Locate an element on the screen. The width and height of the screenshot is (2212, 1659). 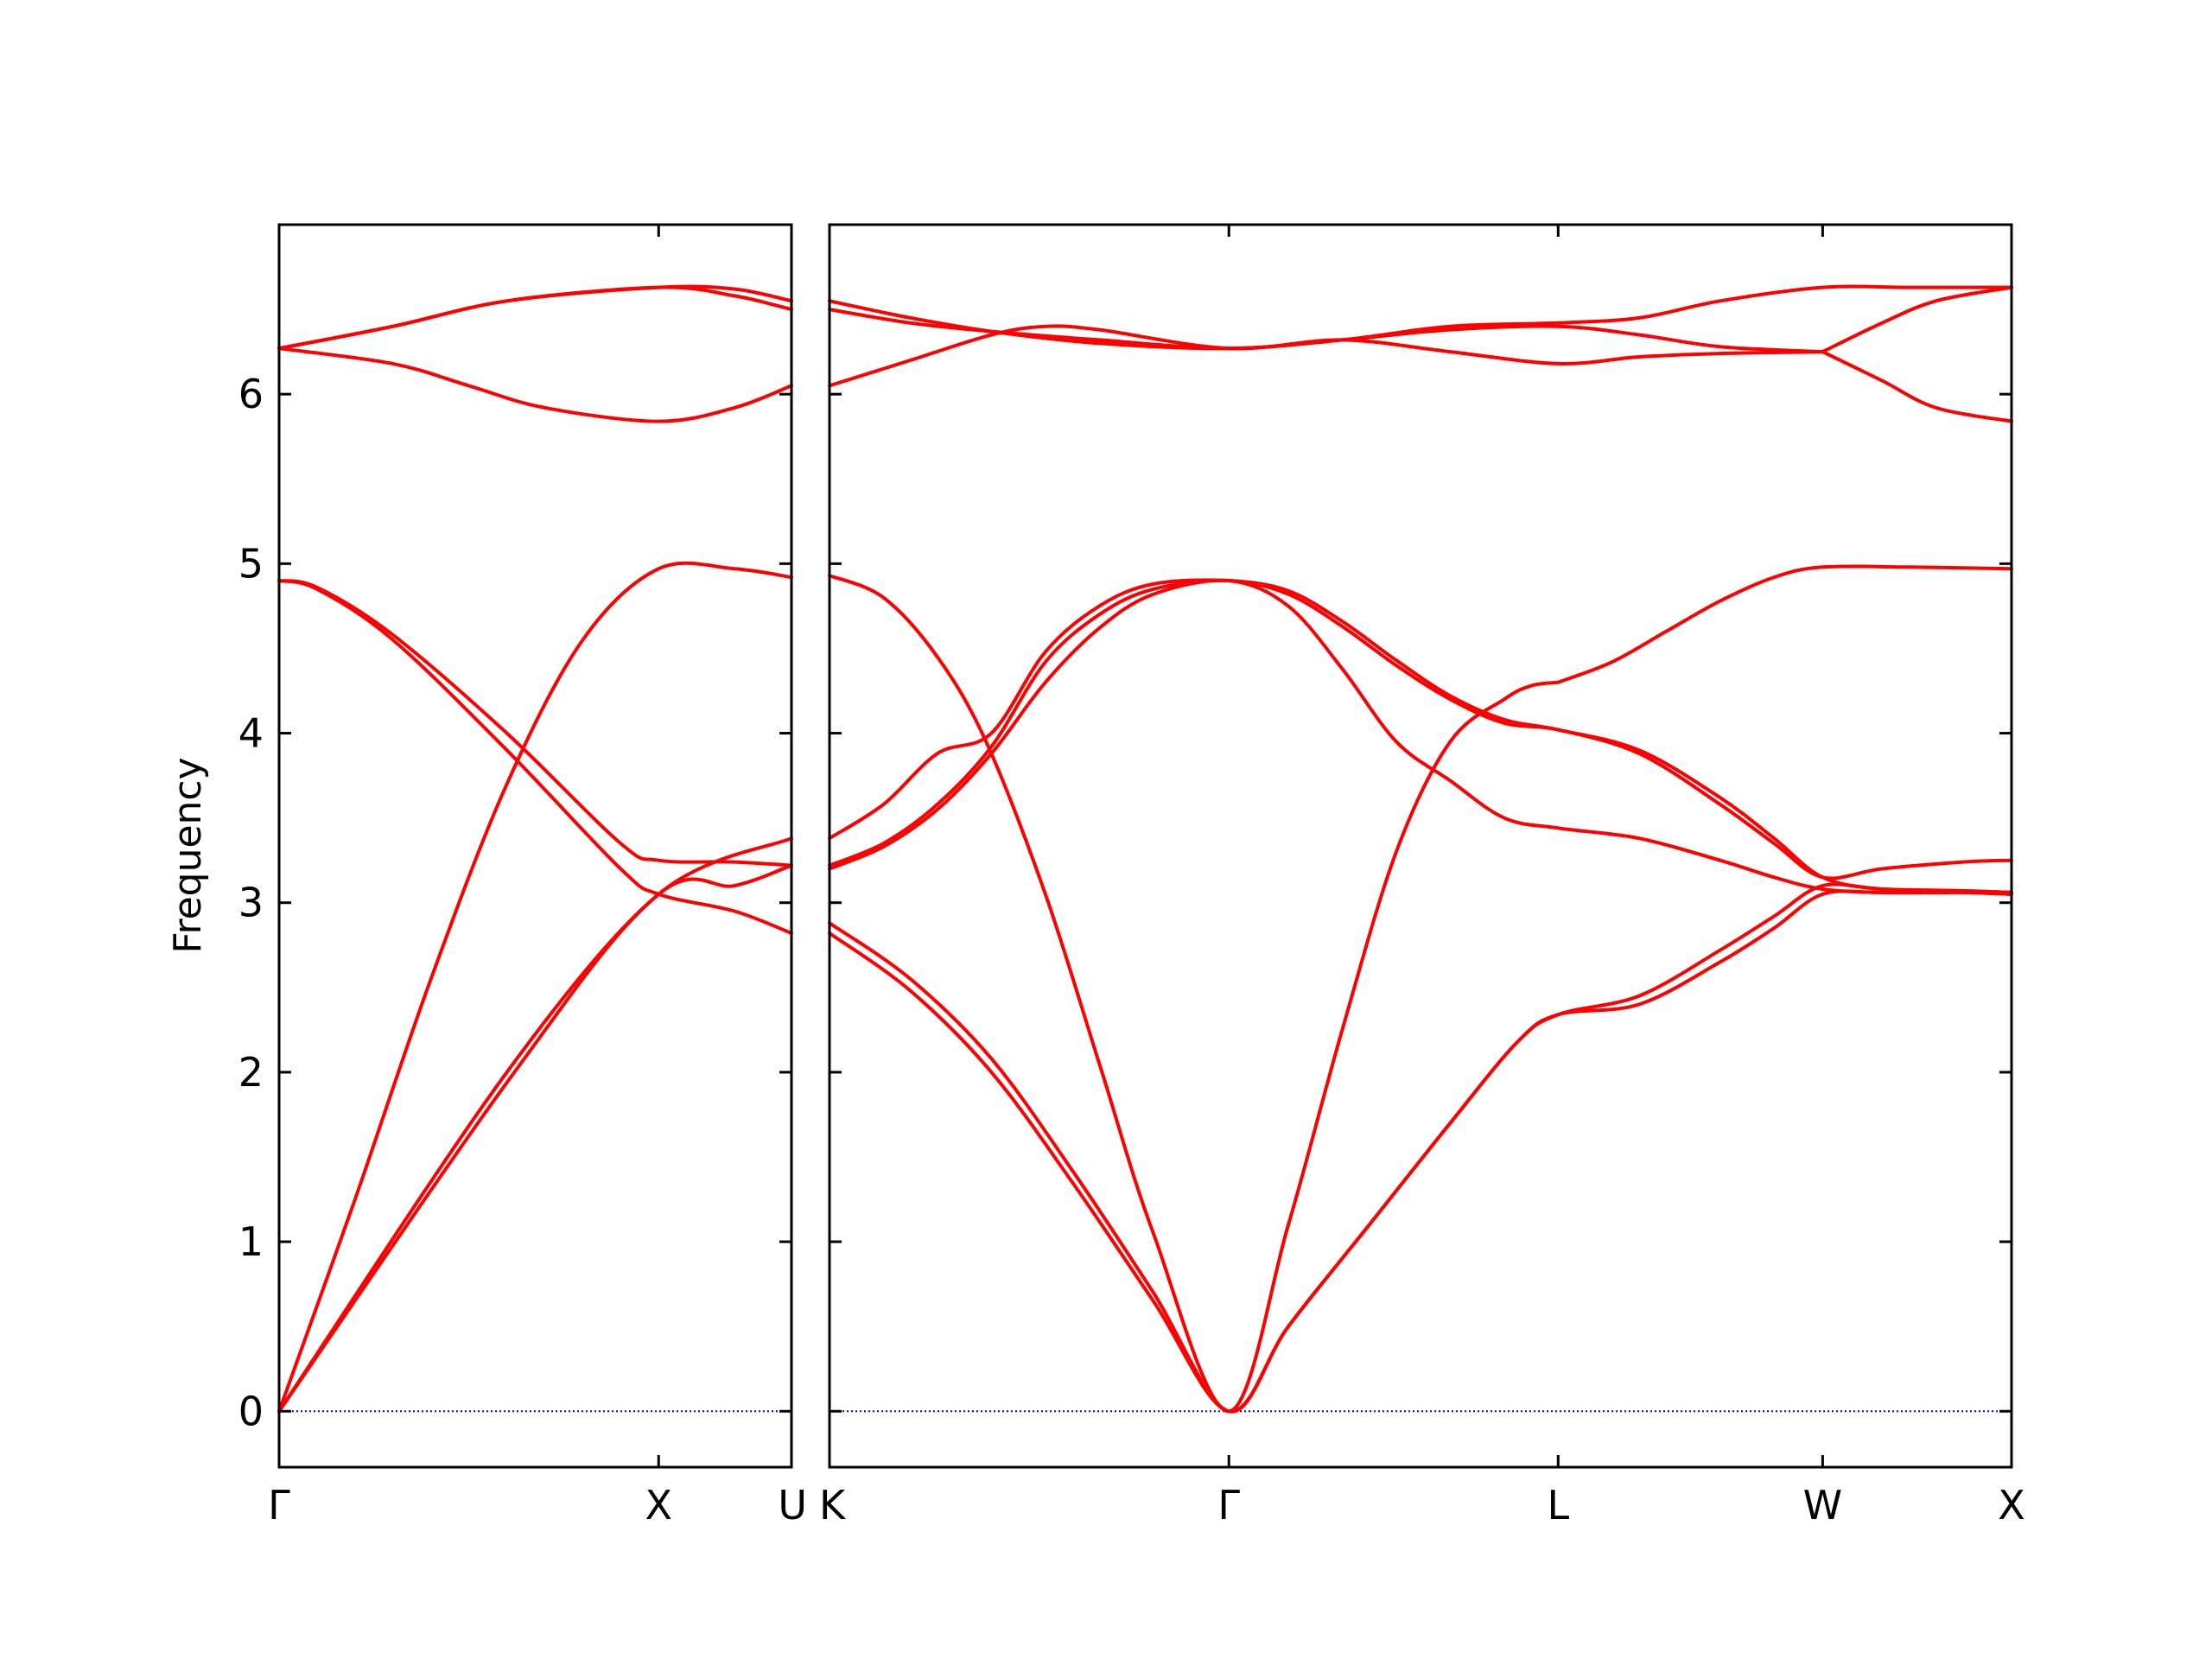
y-axis-label: Frequency is located at coordinates (188, 855).